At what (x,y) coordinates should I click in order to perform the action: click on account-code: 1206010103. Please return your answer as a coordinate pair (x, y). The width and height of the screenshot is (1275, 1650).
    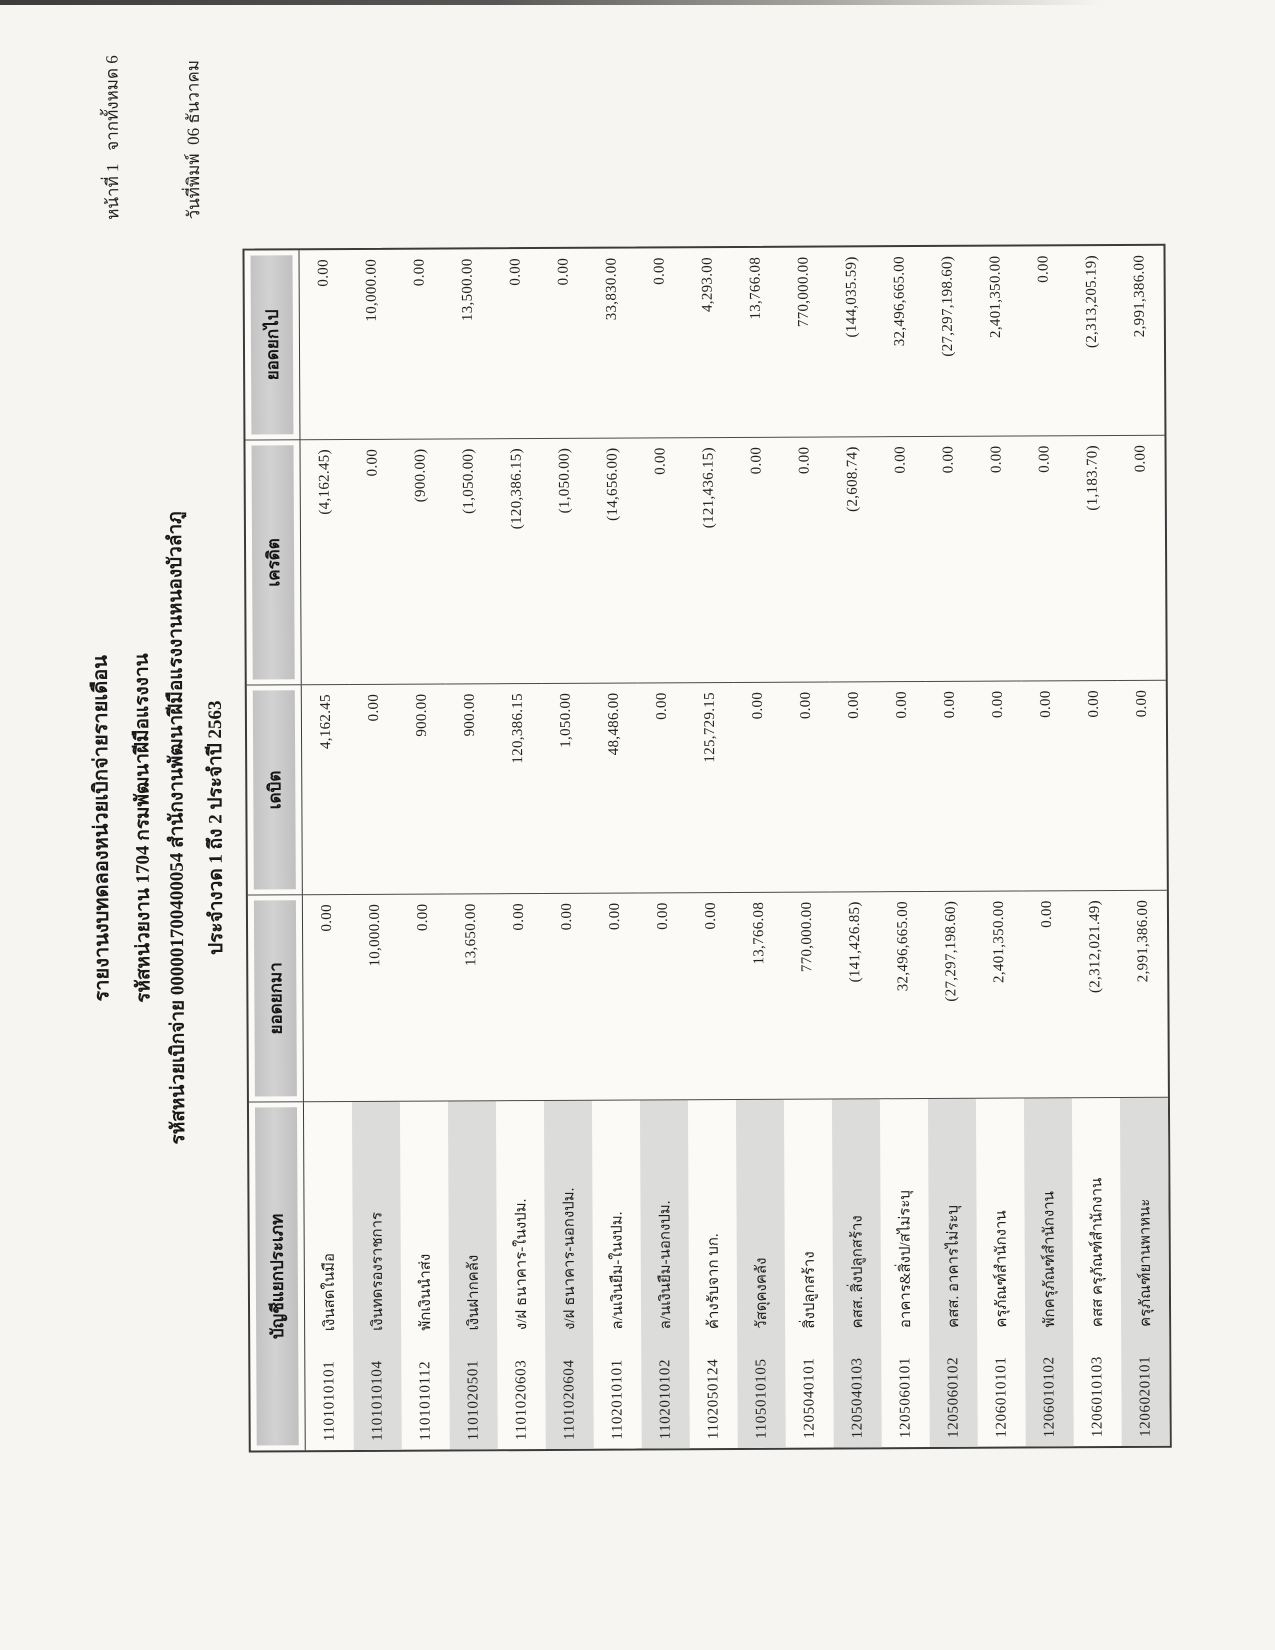
    Looking at the image, I should click on (1096, 1396).